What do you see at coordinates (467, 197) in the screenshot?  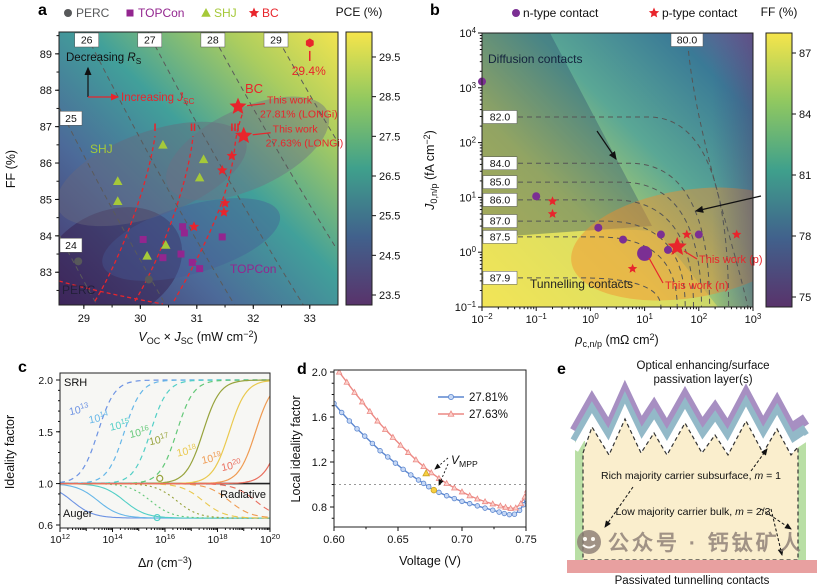 I see `y-tick-label: 10¹` at bounding box center [467, 197].